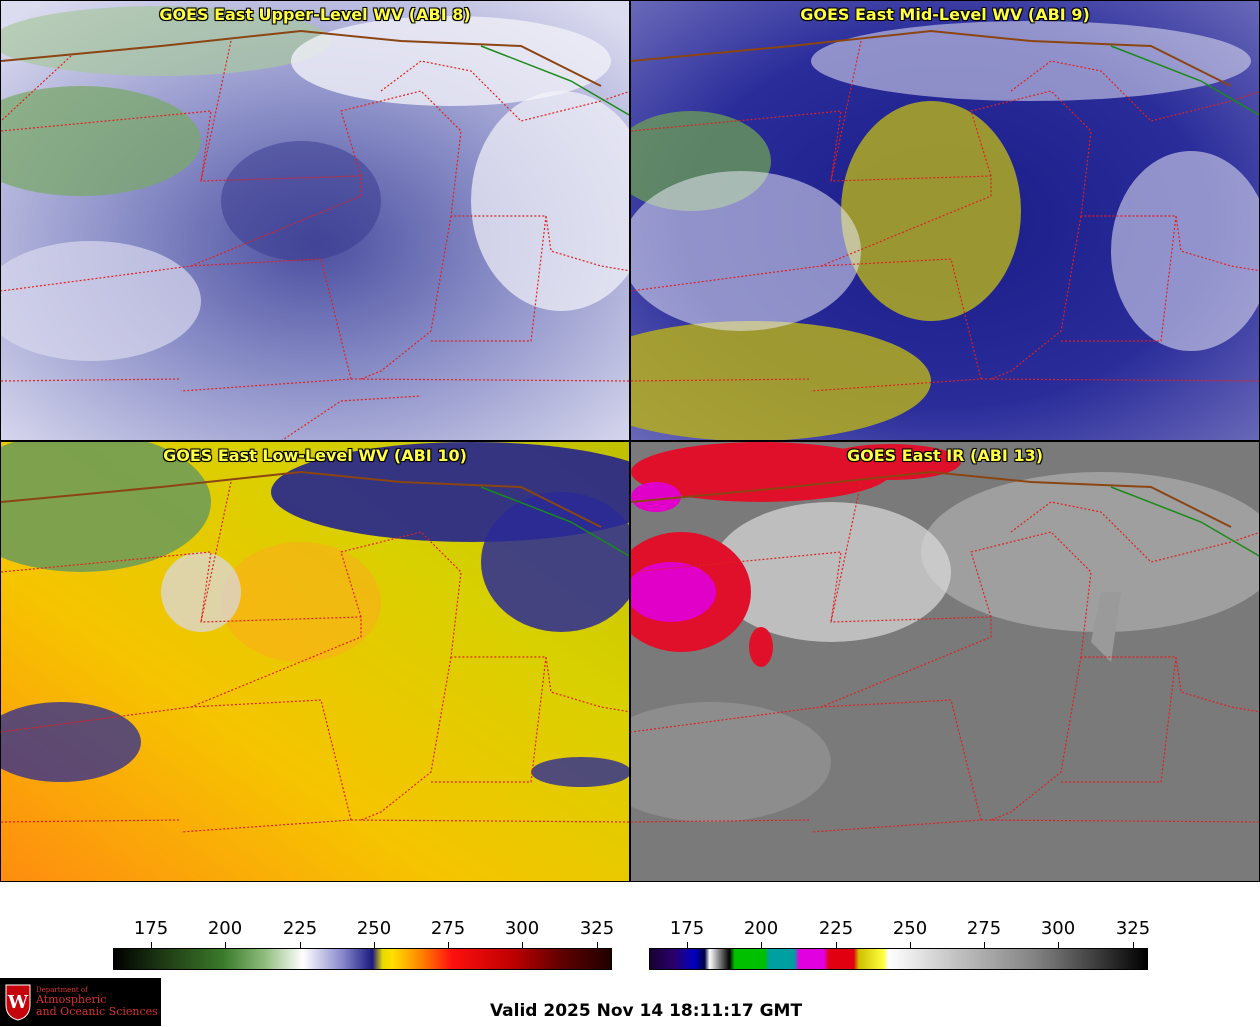 The width and height of the screenshot is (1260, 1027). What do you see at coordinates (597, 928) in the screenshot?
I see `wv-tick-label: 325` at bounding box center [597, 928].